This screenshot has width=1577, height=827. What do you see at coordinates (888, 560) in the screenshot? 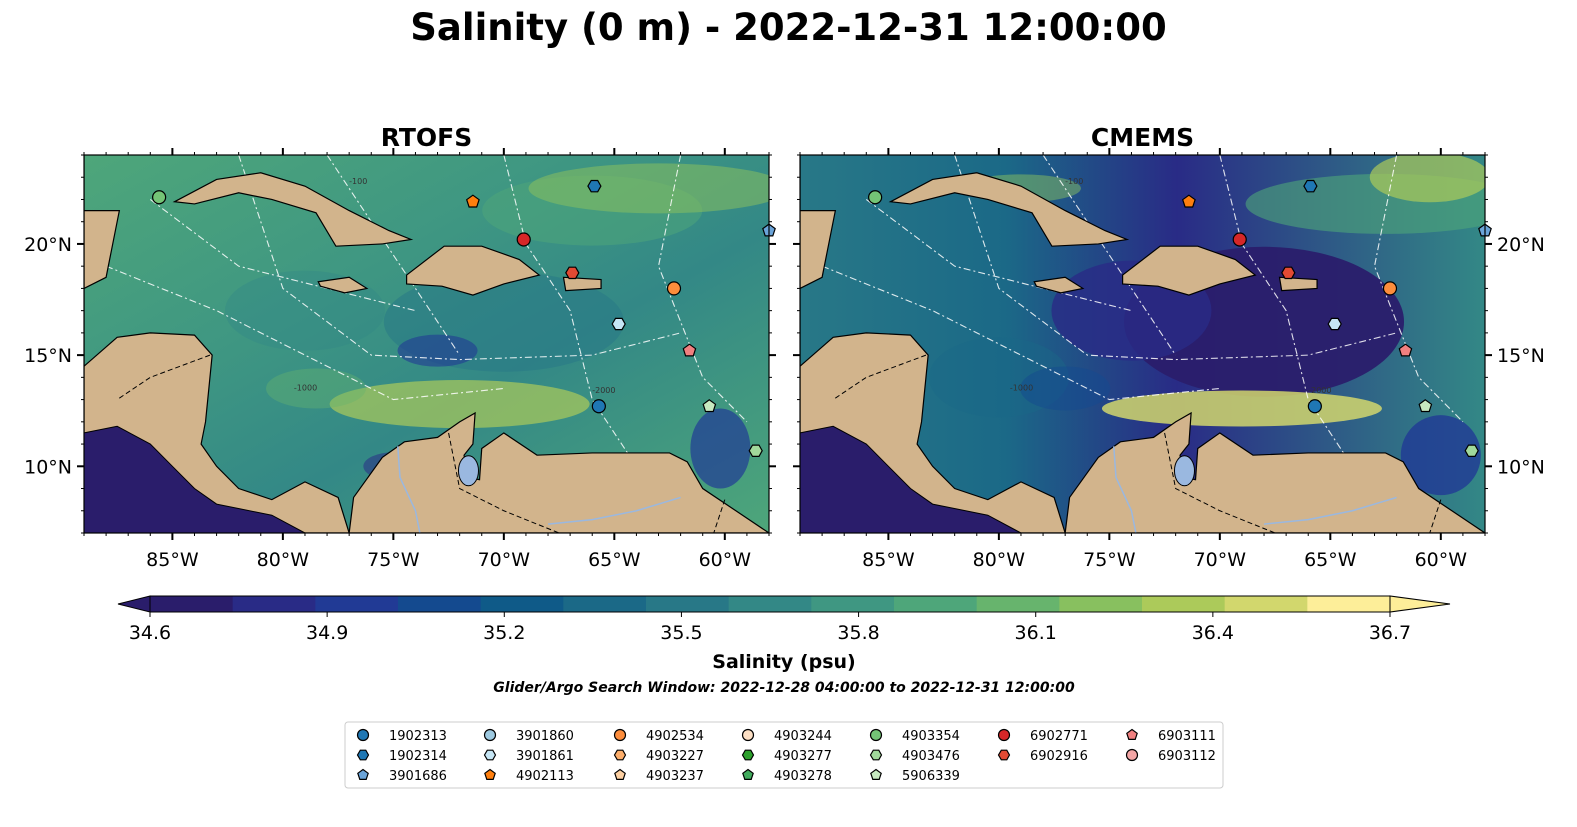
I see `lon-tick-label: 85°W` at bounding box center [888, 560].